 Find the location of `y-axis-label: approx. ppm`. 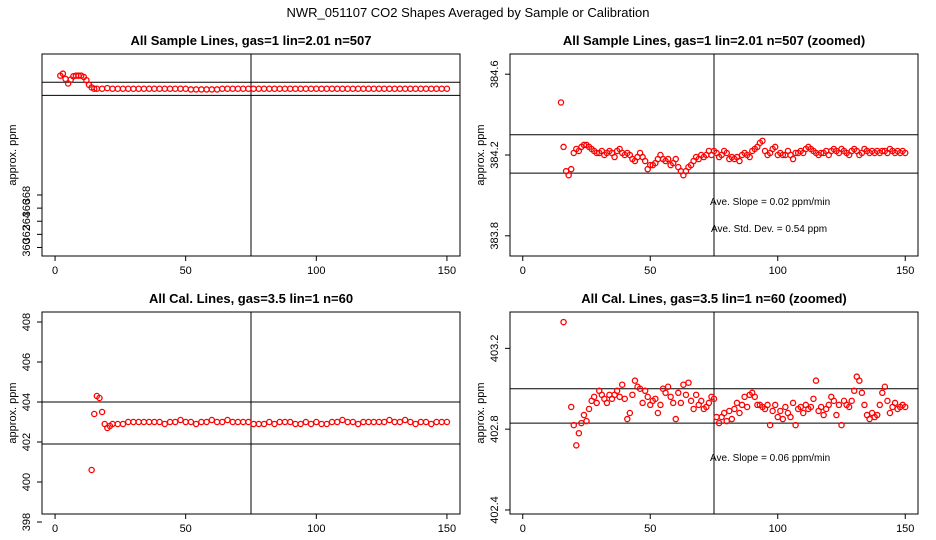

y-axis-label: approx. ppm is located at coordinates (13, 412).